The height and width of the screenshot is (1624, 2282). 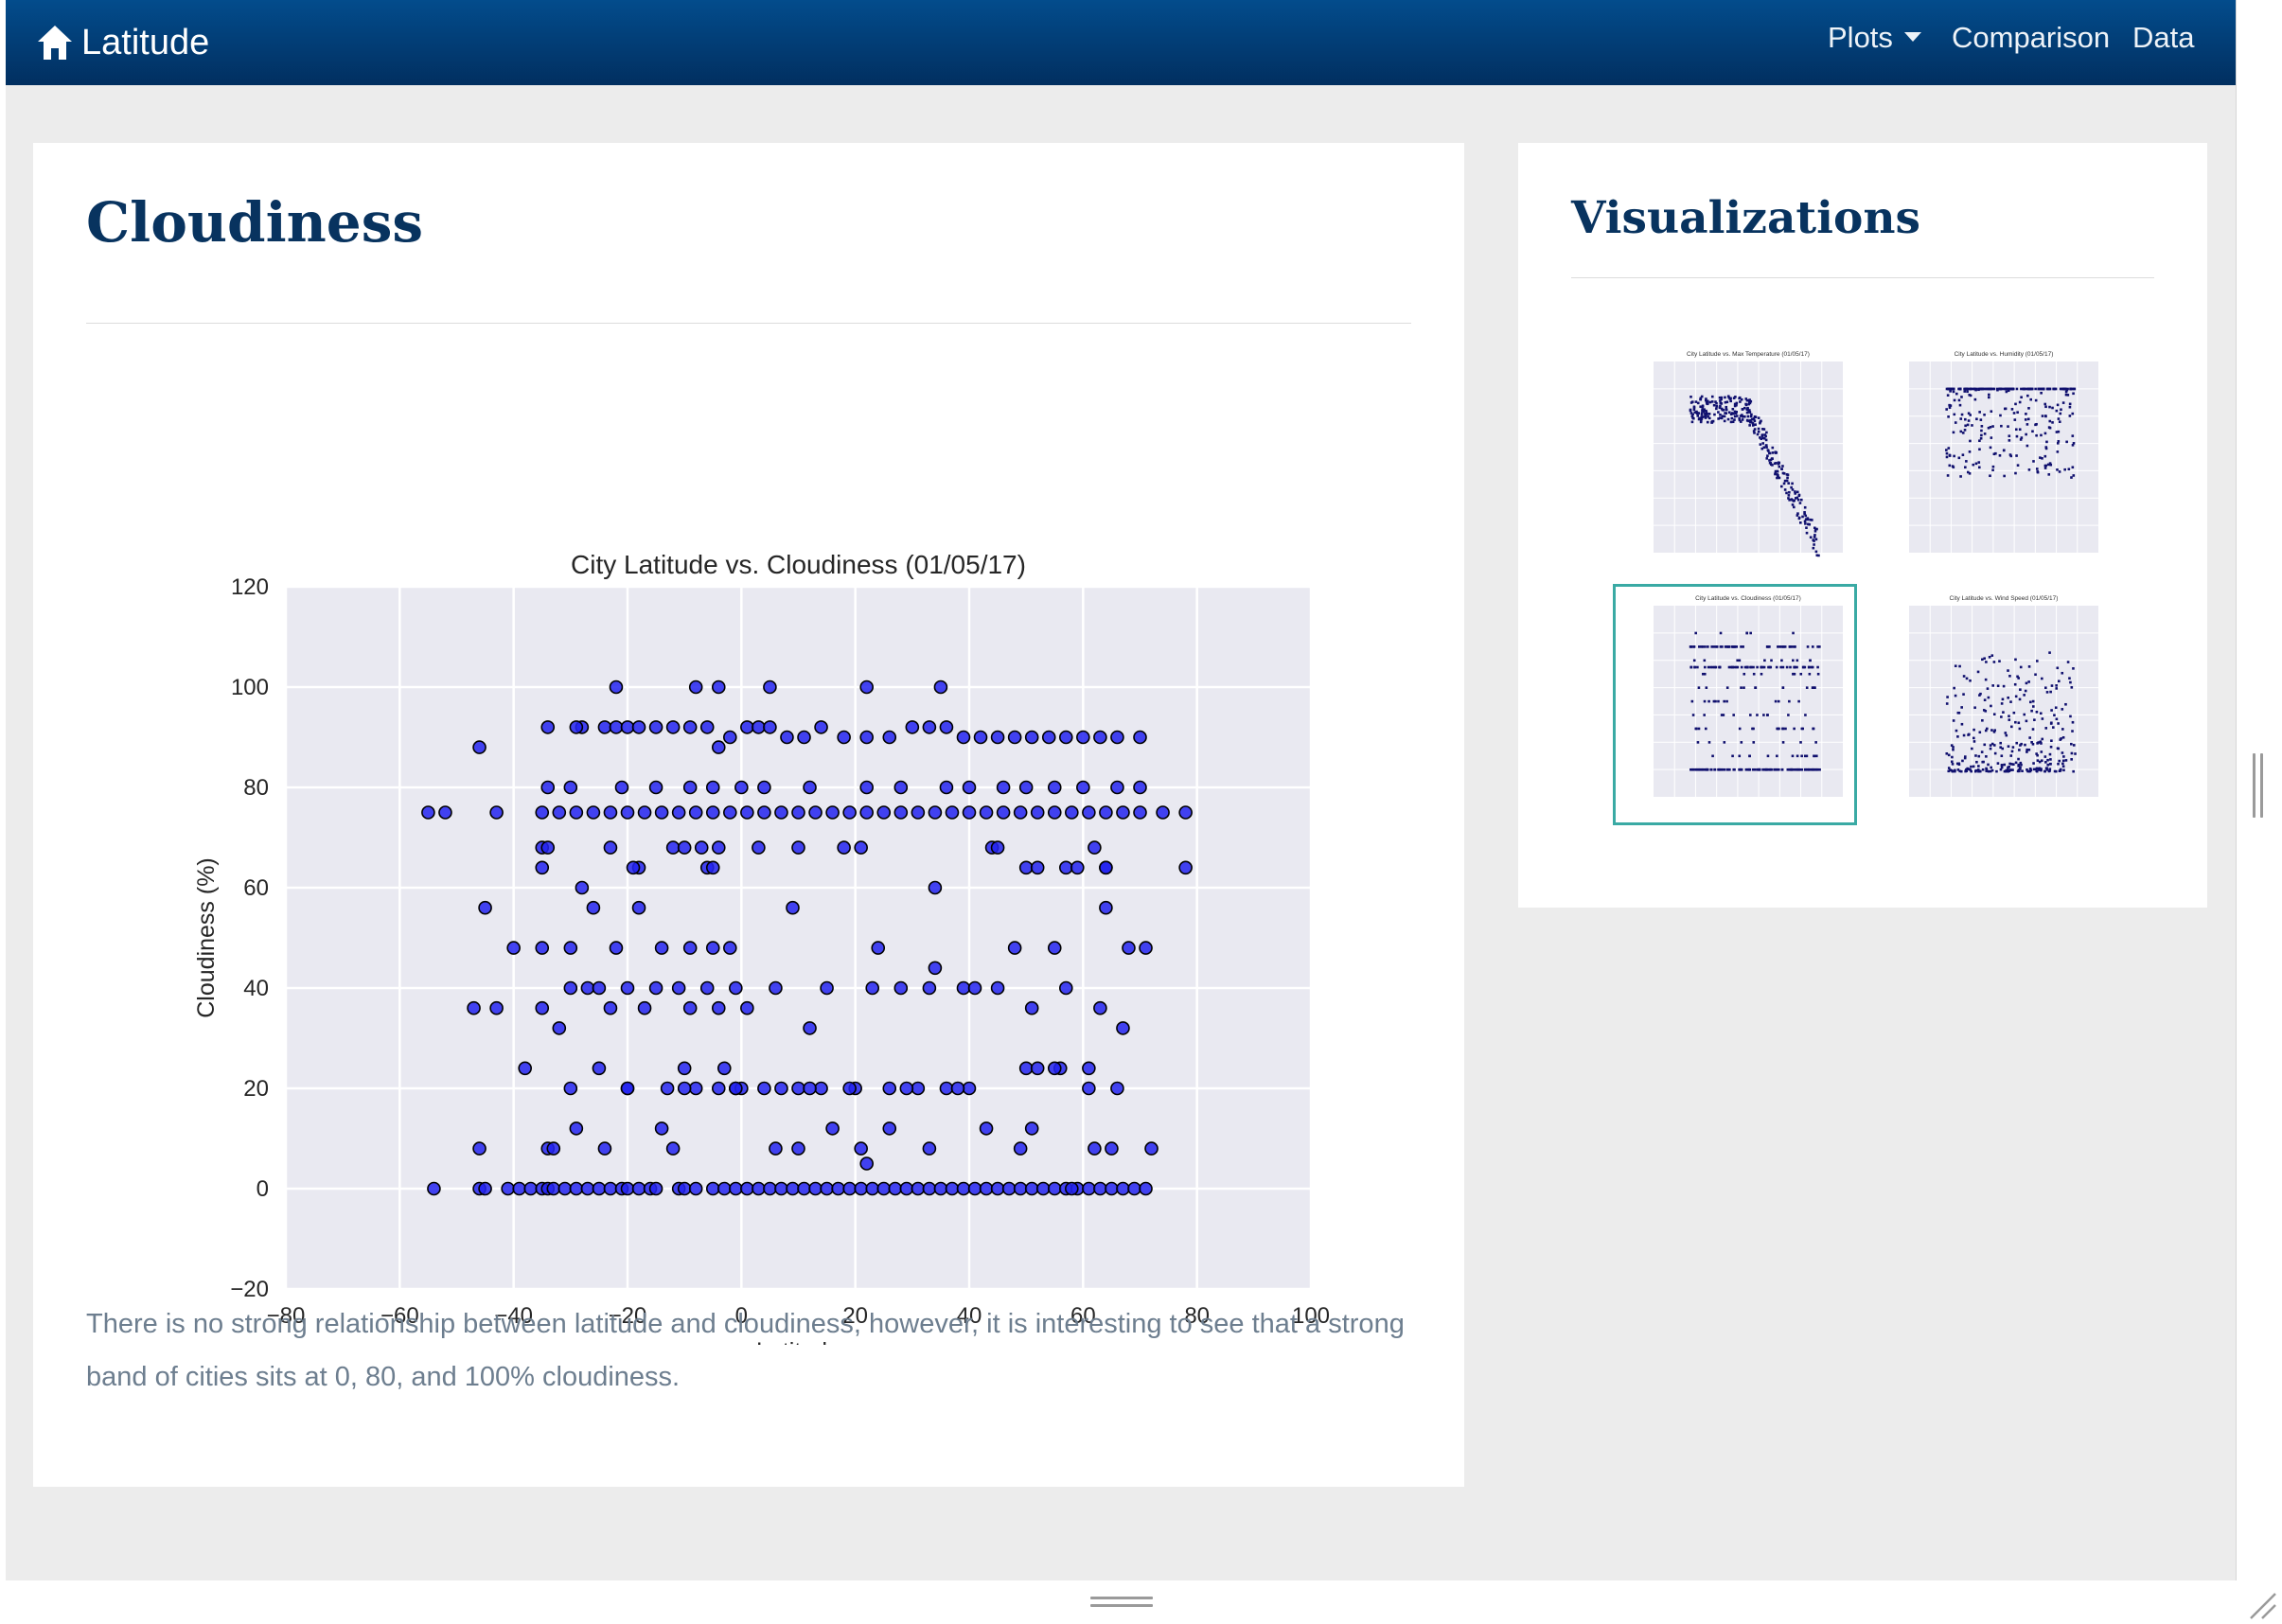 I want to click on data-link: Data, so click(x=2163, y=37).